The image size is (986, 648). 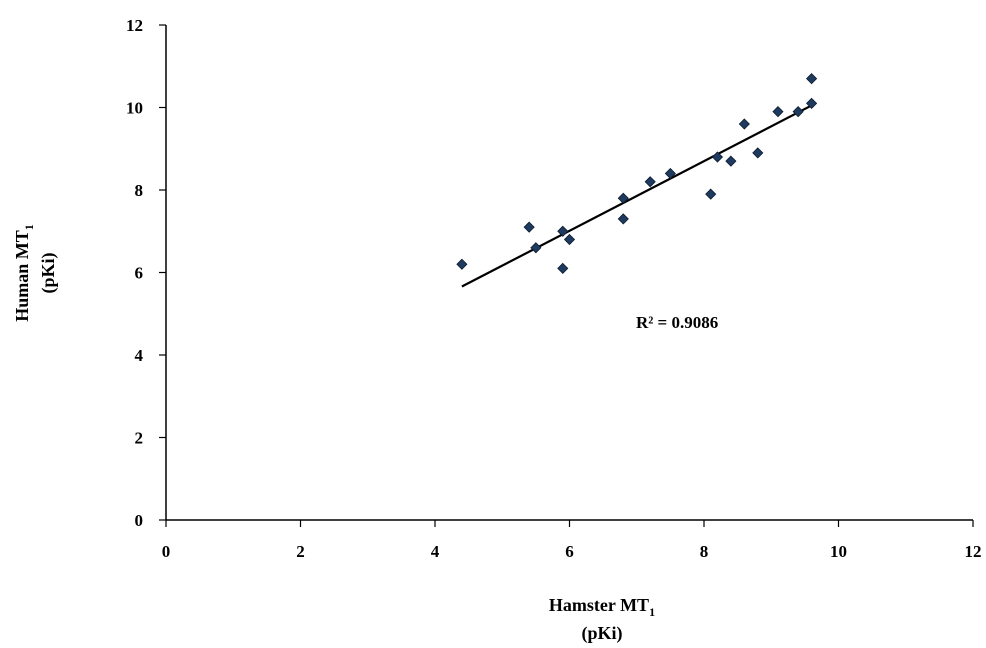 I want to click on r-squared-annotation: R² = 0.9086, so click(x=677, y=322).